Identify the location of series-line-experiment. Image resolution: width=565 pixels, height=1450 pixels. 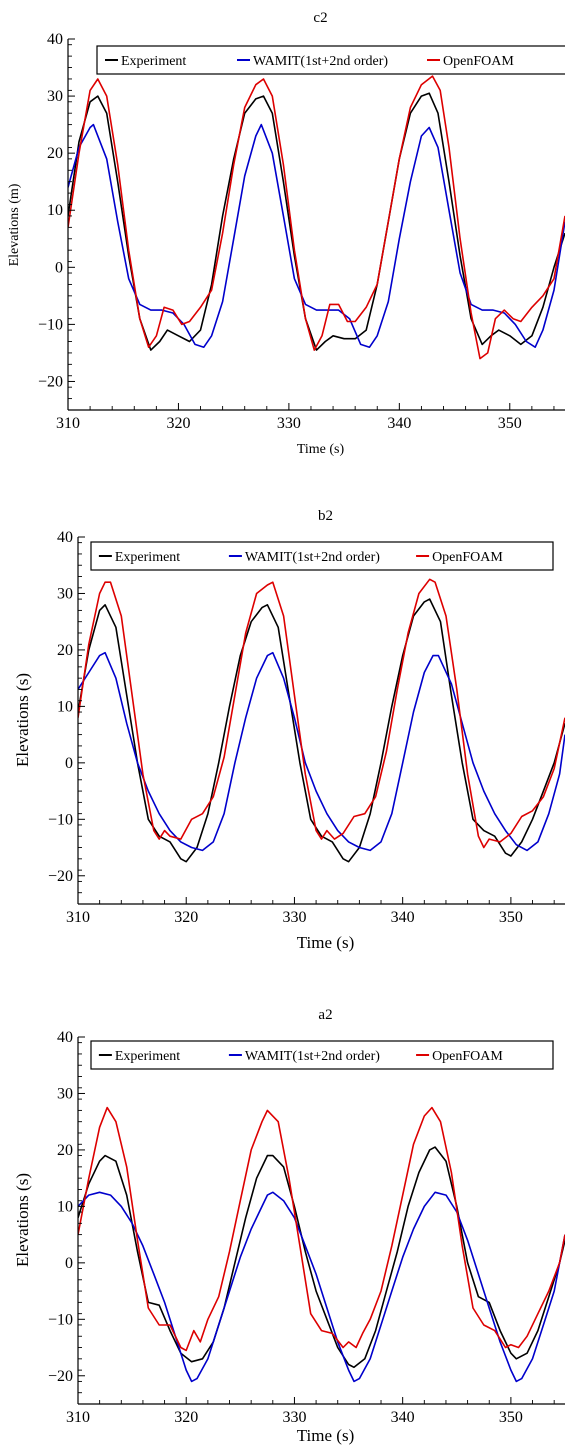
(321, 1257).